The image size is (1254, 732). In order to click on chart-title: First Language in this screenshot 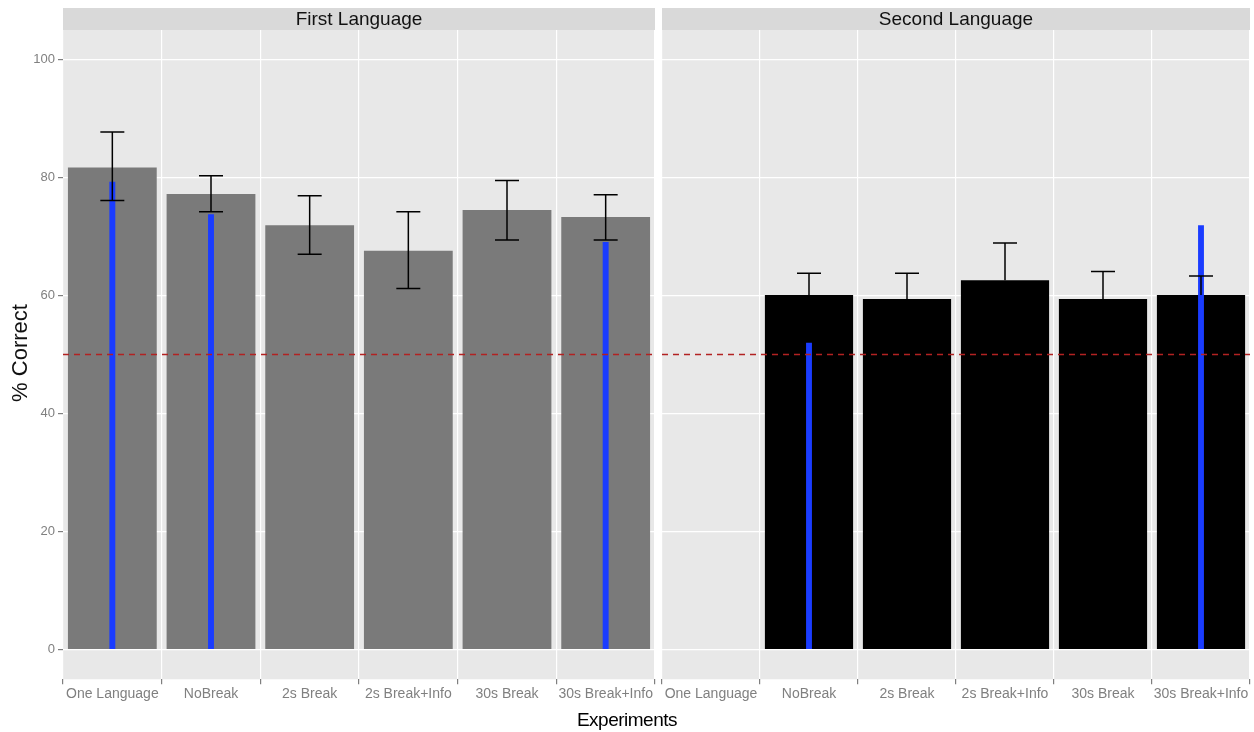, I will do `click(359, 19)`.